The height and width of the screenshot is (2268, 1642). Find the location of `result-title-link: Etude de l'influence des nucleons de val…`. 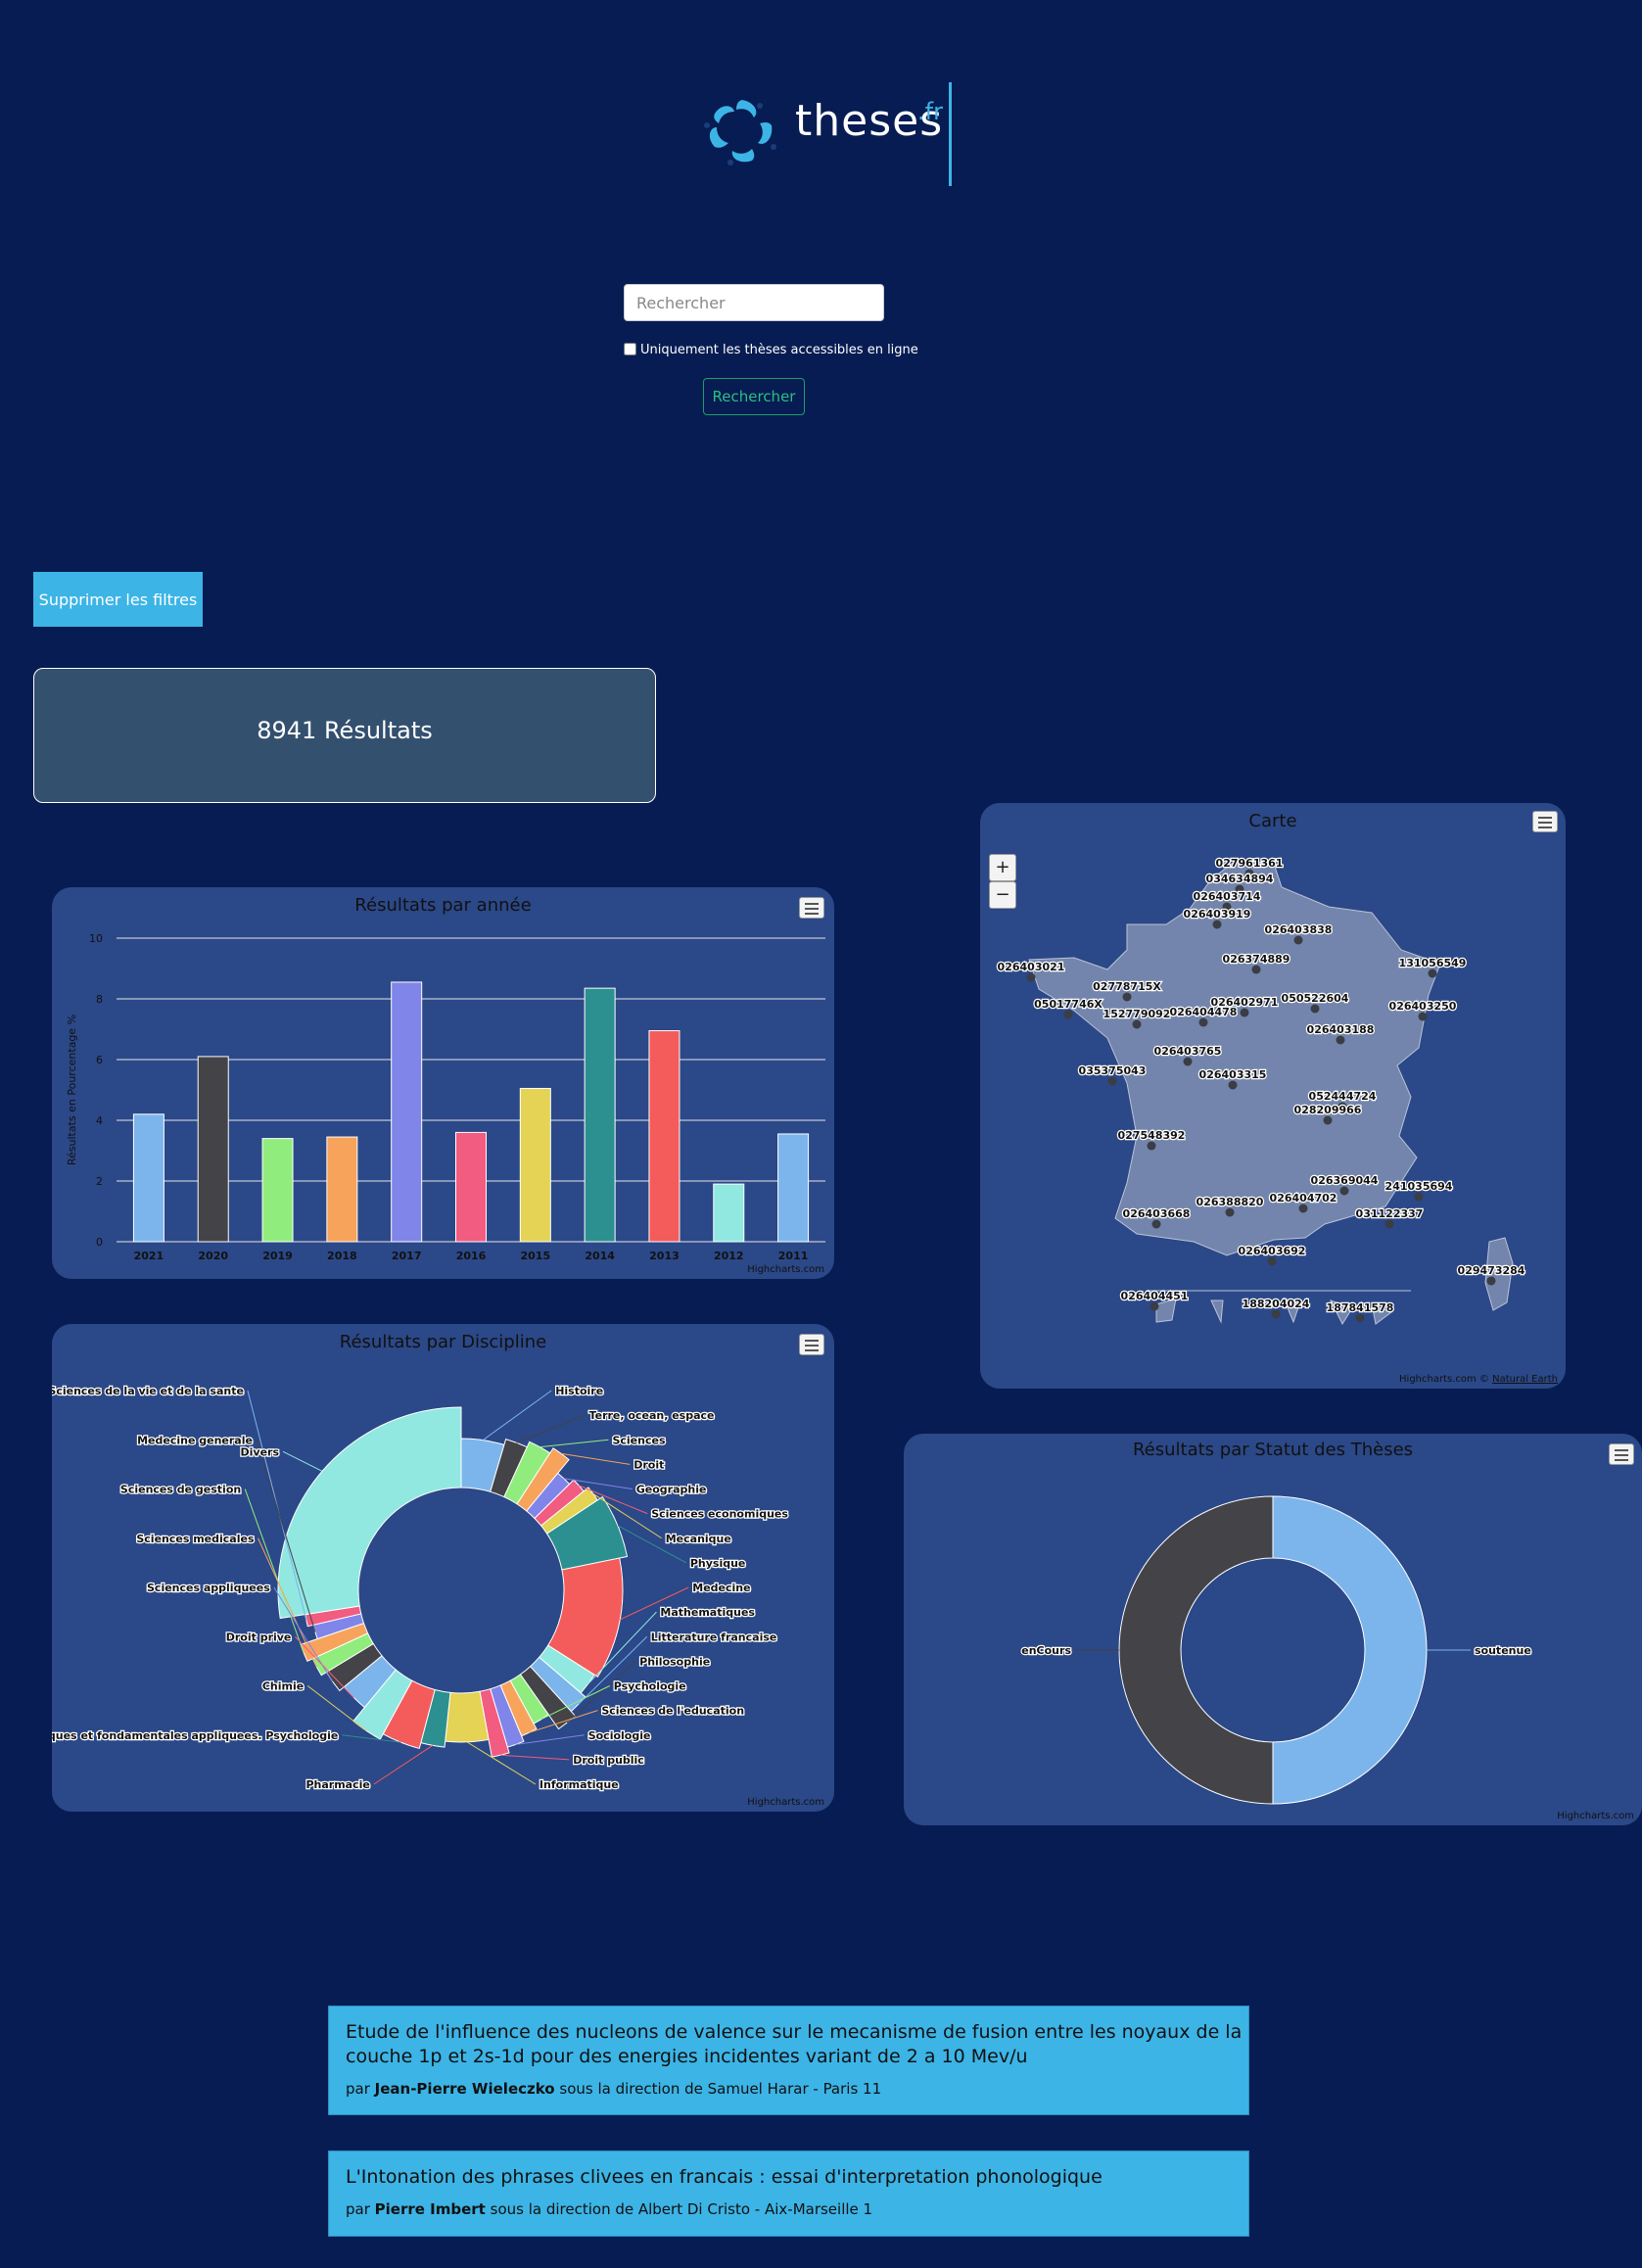

result-title-link: Etude de l'influence des nucleons de val… is located at coordinates (795, 2044).